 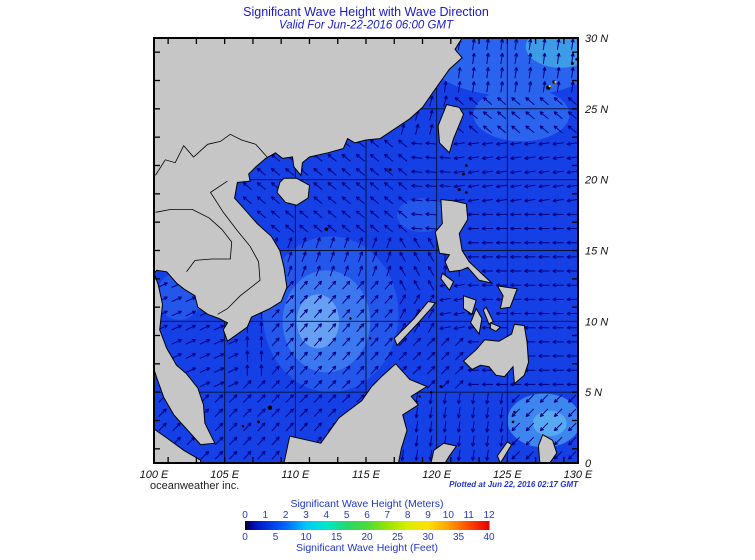 I want to click on meters-tick-label: 5, so click(x=347, y=515).